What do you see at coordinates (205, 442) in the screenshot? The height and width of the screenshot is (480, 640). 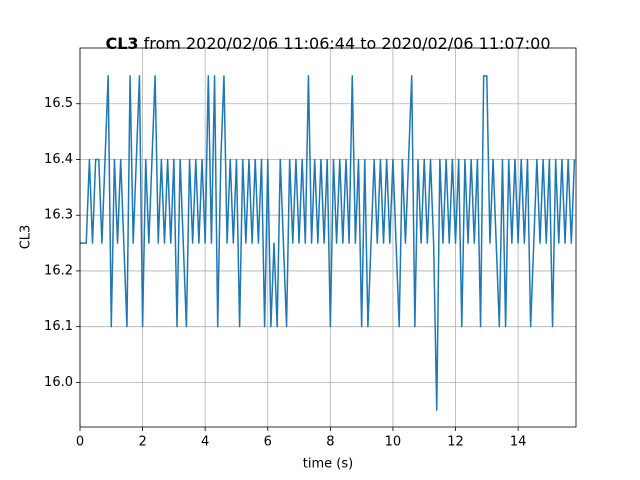 I see `x-tick-label: 4` at bounding box center [205, 442].